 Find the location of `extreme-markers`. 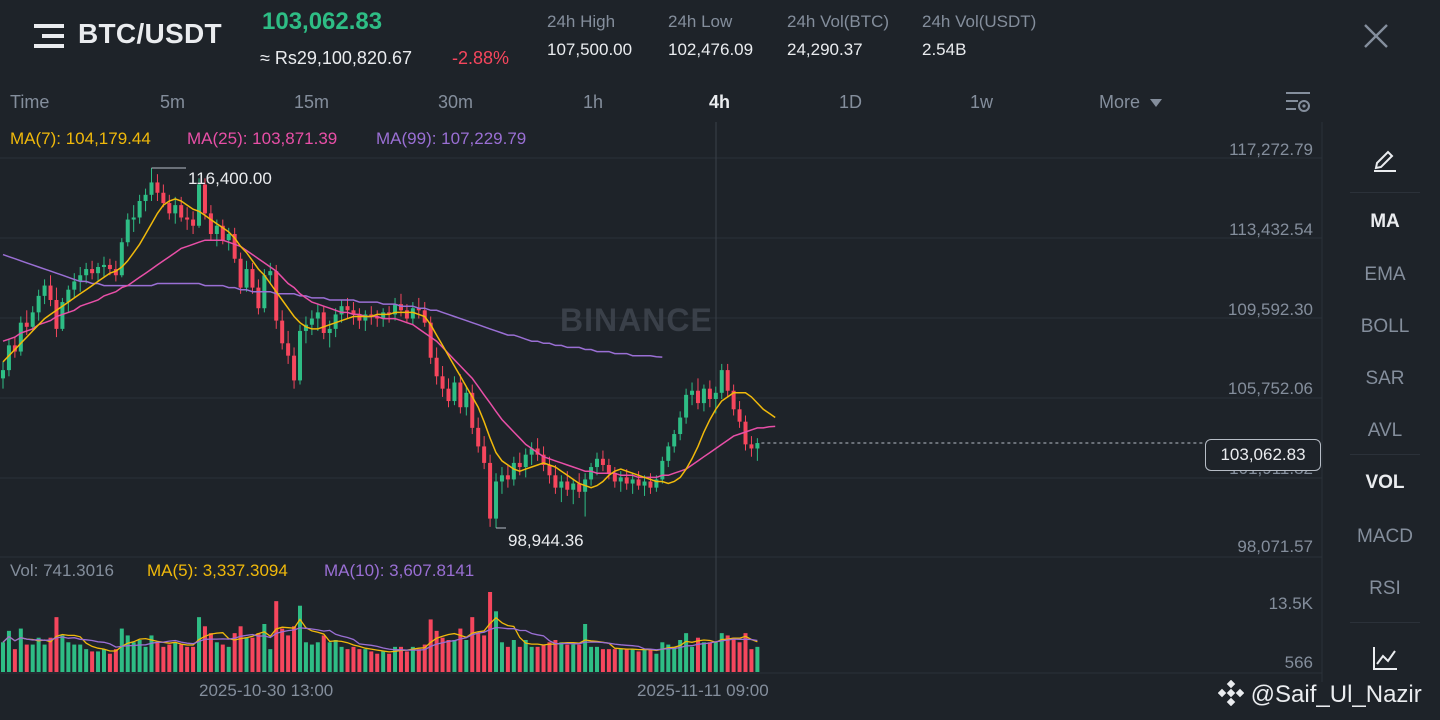

extreme-markers is located at coordinates (328, 348).